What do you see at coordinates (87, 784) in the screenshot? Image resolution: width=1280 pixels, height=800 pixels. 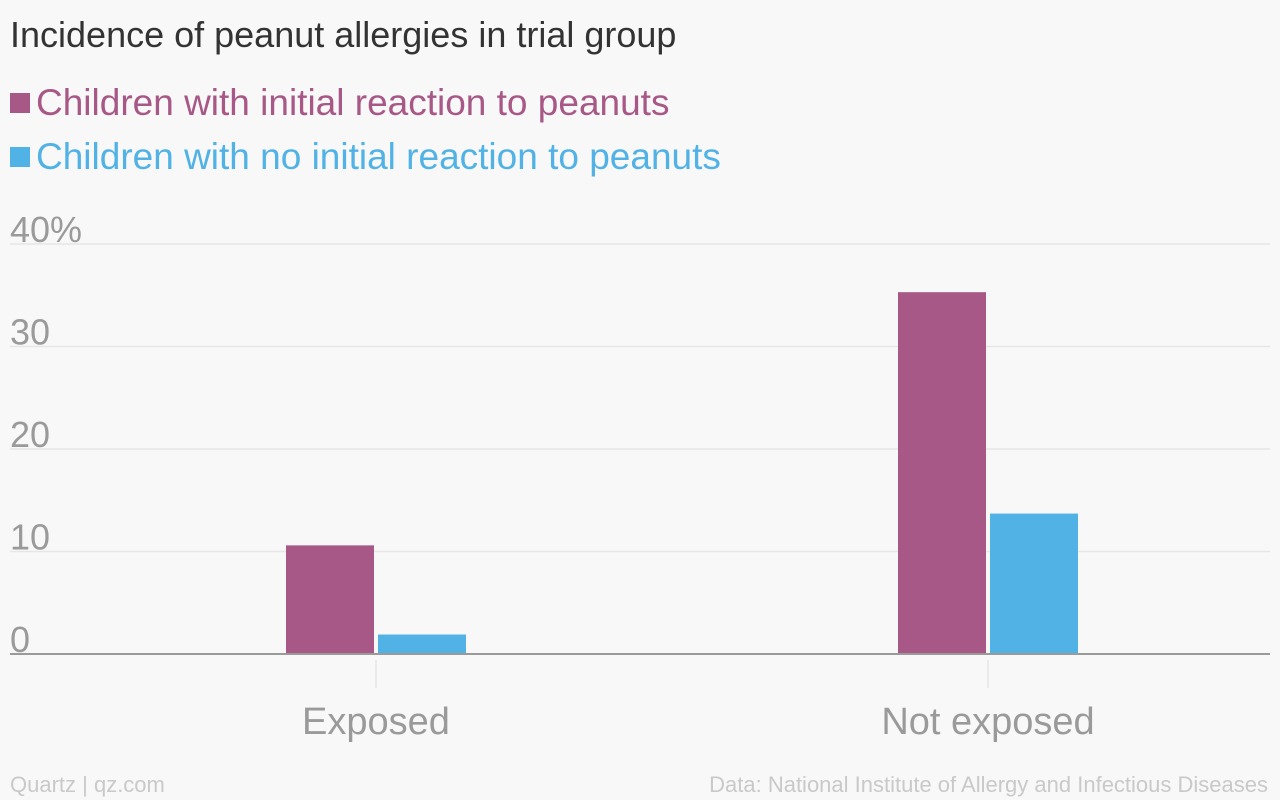 I see `footer-credit: Quartz | qz.com` at bounding box center [87, 784].